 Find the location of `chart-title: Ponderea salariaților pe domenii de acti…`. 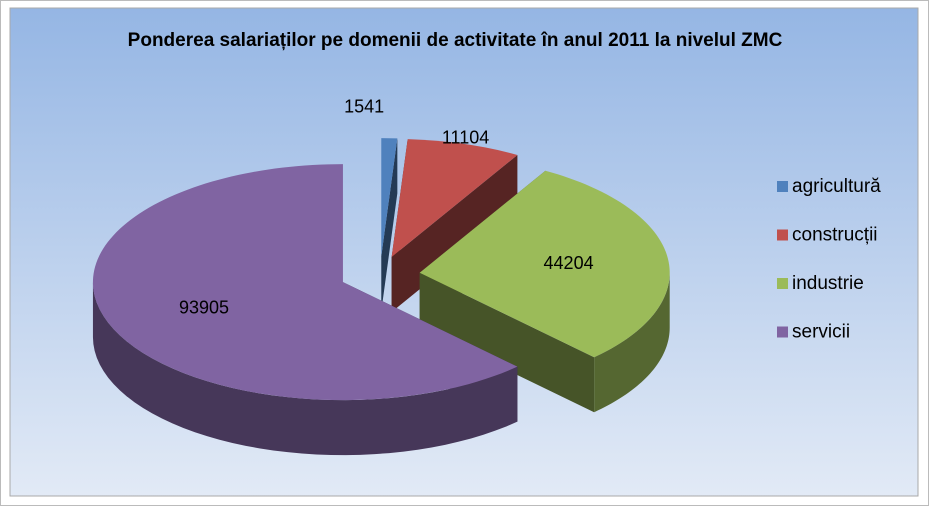

chart-title: Ponderea salariaților pe domenii de acti… is located at coordinates (455, 40).